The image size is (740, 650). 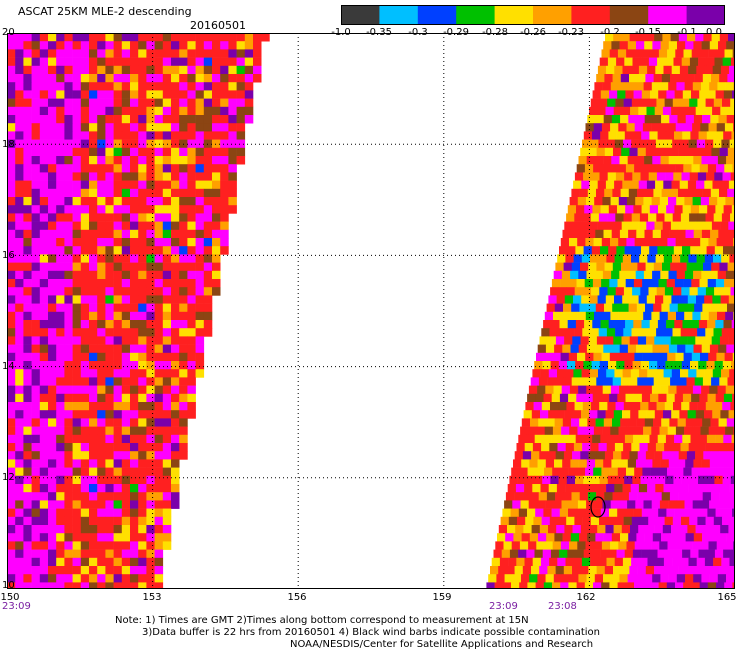 What do you see at coordinates (152, 597) in the screenshot?
I see `lon-label: 153` at bounding box center [152, 597].